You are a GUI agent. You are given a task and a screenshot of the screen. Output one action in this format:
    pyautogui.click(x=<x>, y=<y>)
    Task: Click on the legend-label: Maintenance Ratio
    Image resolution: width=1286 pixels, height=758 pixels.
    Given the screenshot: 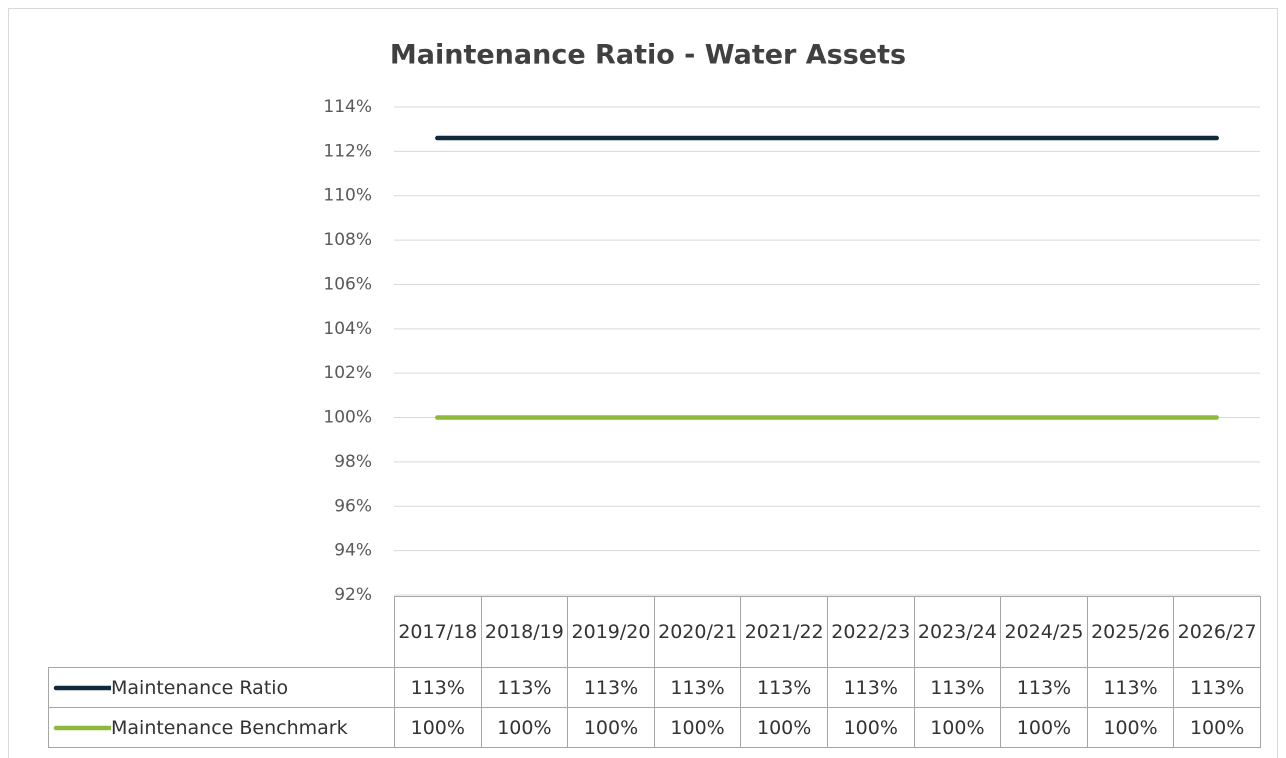 What is the action you would take?
    pyautogui.click(x=200, y=687)
    